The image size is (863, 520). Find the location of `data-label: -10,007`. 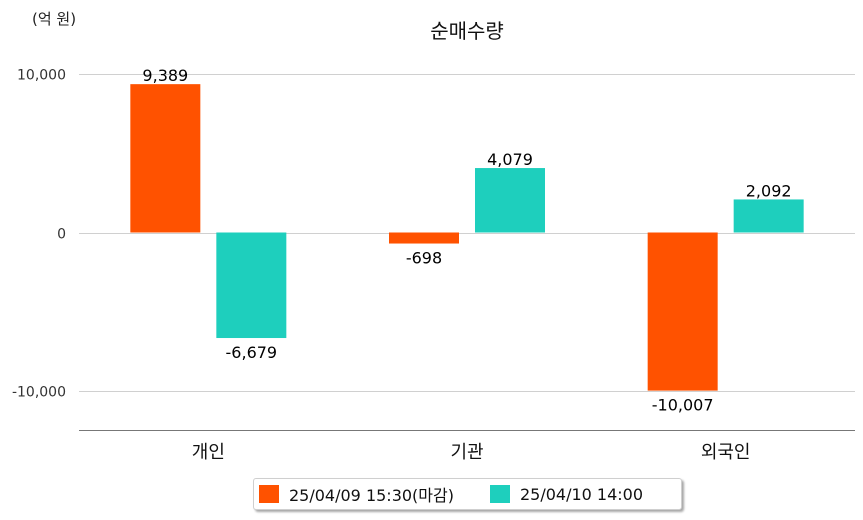

data-label: -10,007 is located at coordinates (683, 405).